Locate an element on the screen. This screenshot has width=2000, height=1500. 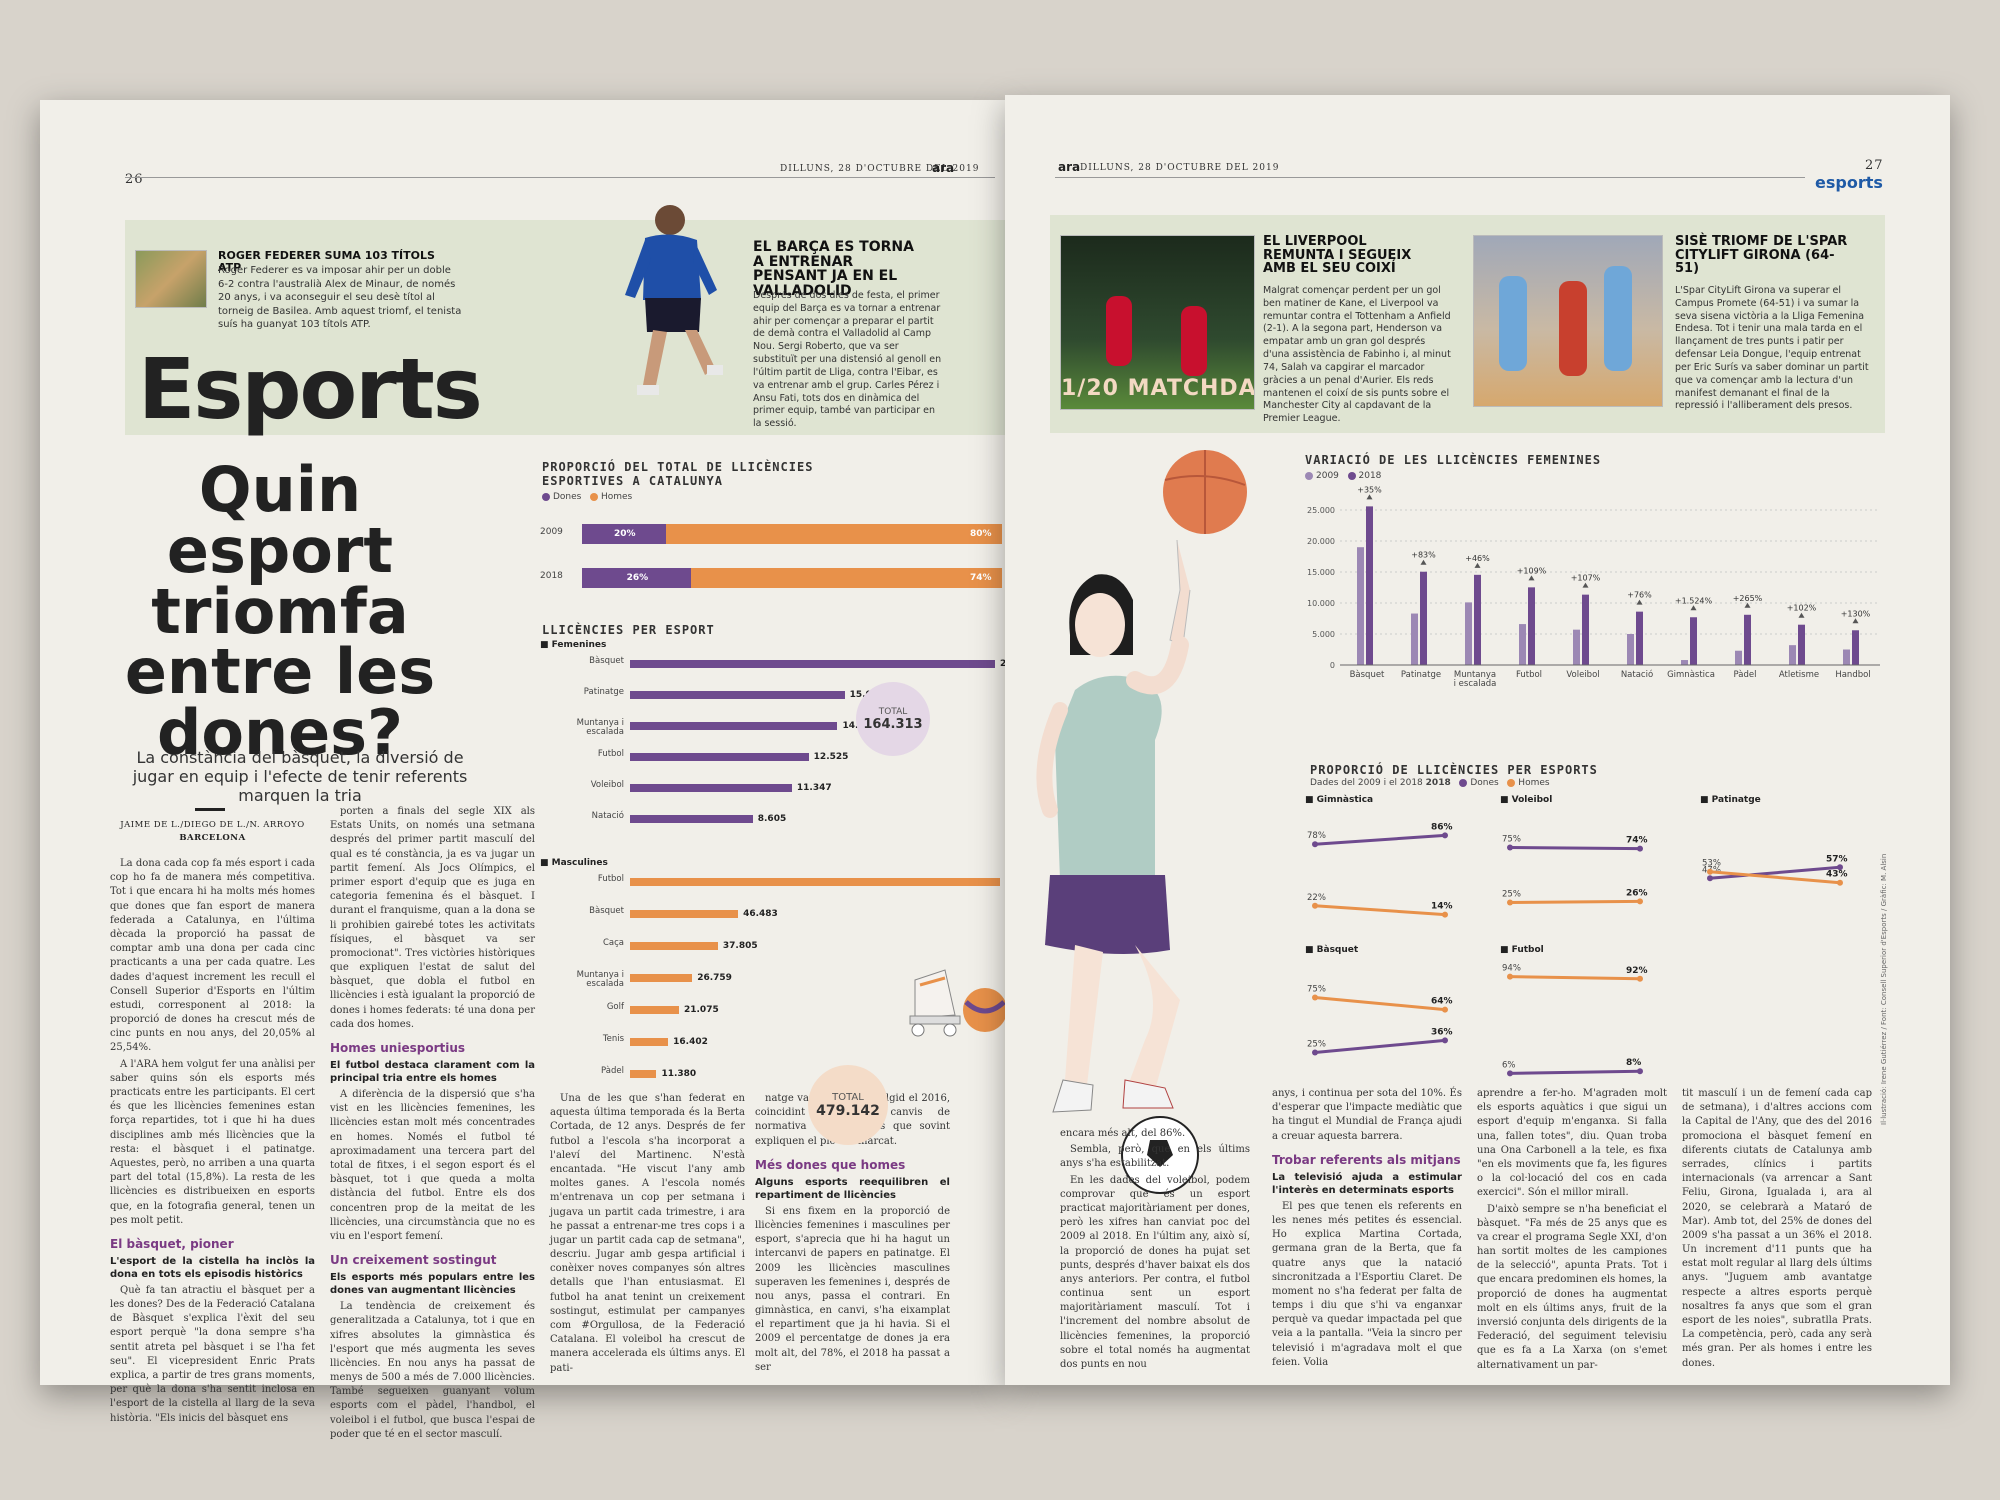
chart-legend: Dones Homes is located at coordinates (587, 497).